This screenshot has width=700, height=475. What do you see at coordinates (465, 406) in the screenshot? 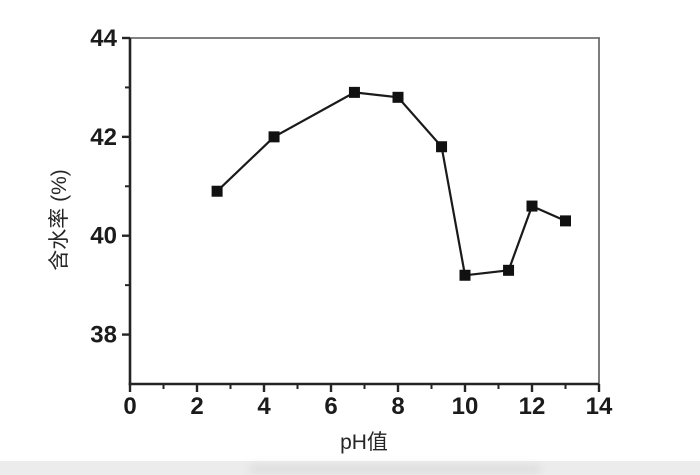
I see `x-tick-label: 10` at bounding box center [465, 406].